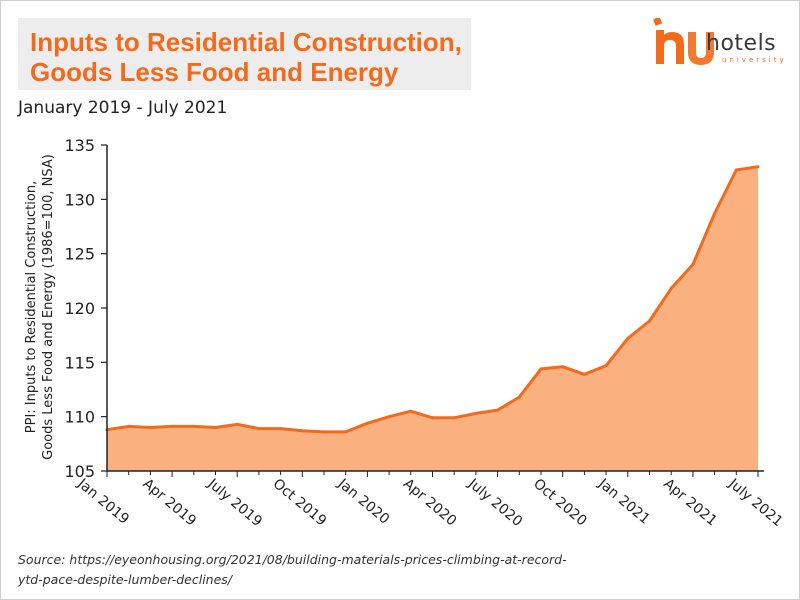 This screenshot has width=800, height=600. I want to click on y-tick-label: 115, so click(79, 362).